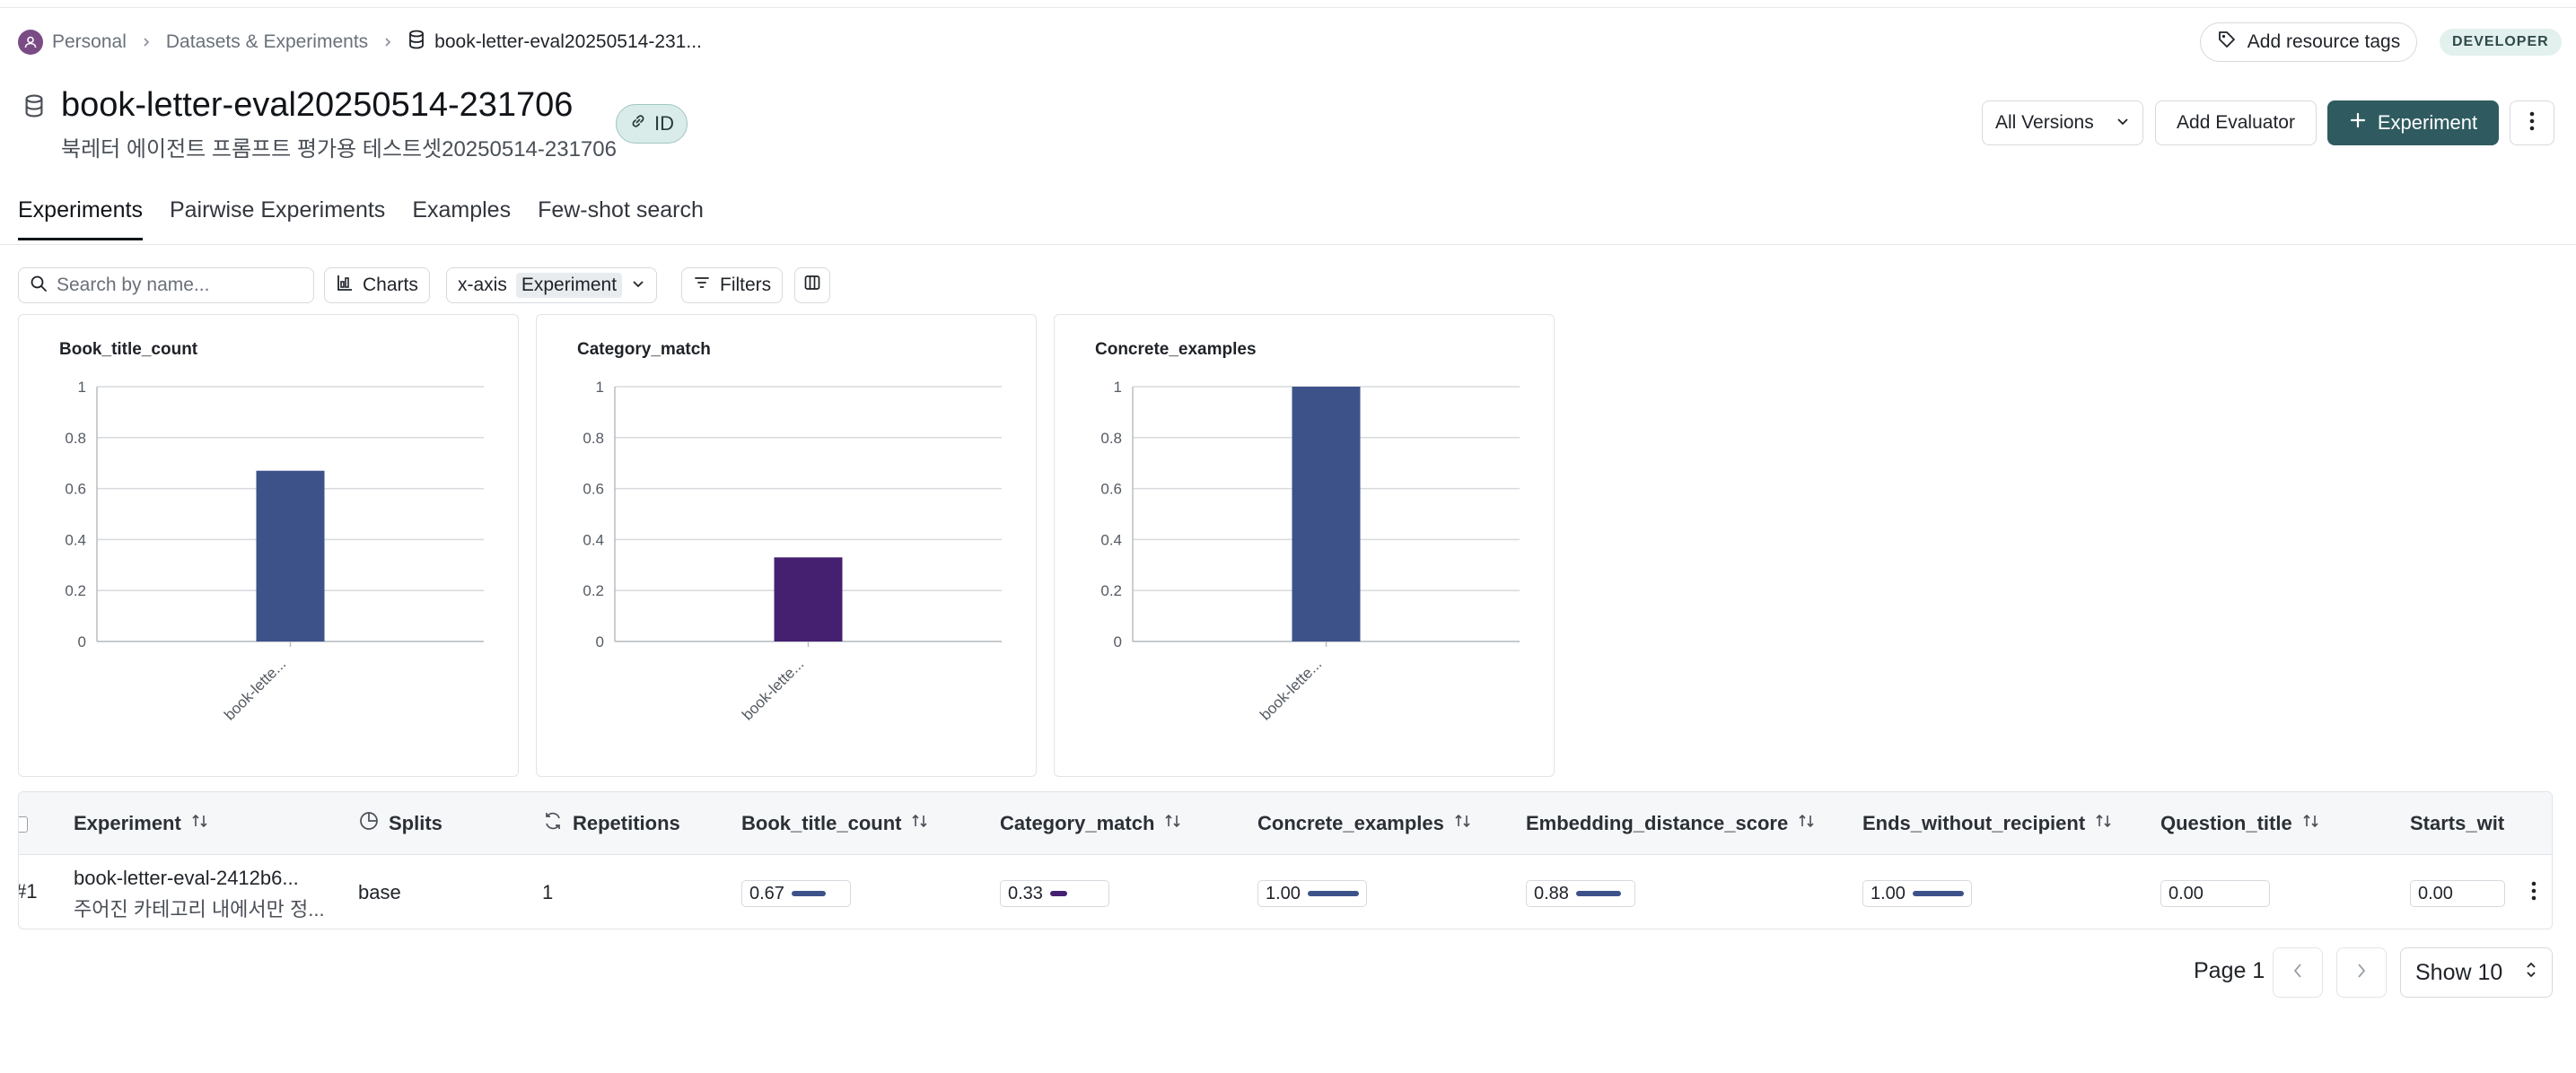 This screenshot has height=1073, width=2576. What do you see at coordinates (1888, 893) in the screenshot?
I see `score-value: 1.00` at bounding box center [1888, 893].